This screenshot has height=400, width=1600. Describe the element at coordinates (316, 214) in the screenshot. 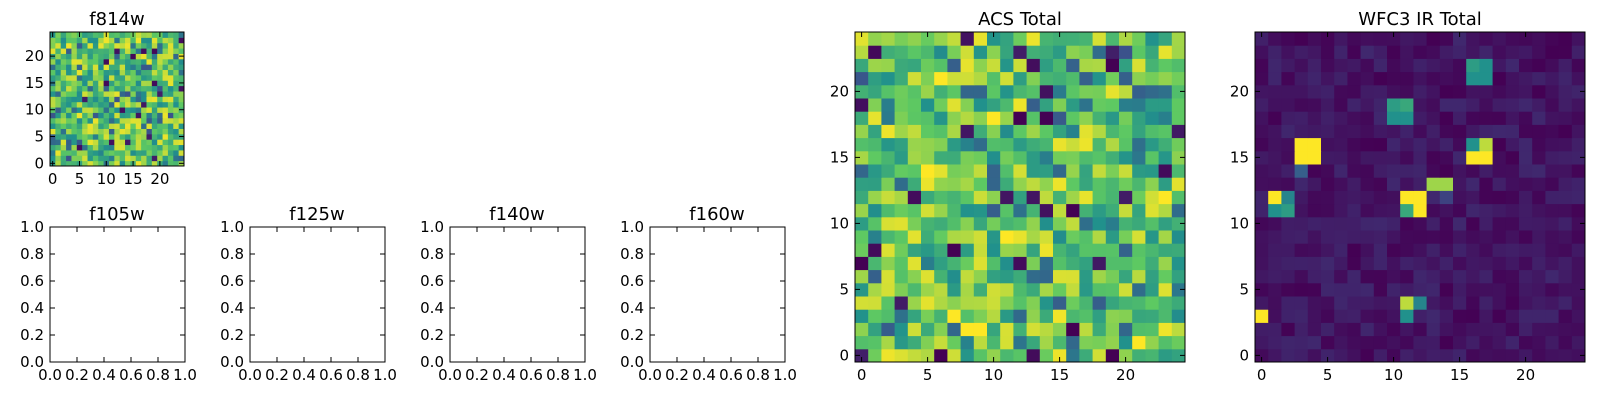

I see `title-f125w: f125w` at that location.